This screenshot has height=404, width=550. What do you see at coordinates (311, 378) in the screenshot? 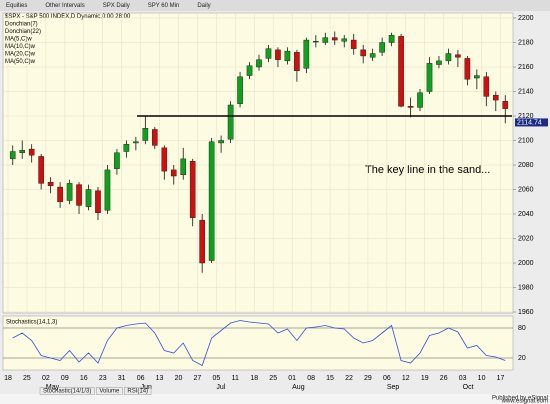
I see `x-tick-label: 08` at bounding box center [311, 378].